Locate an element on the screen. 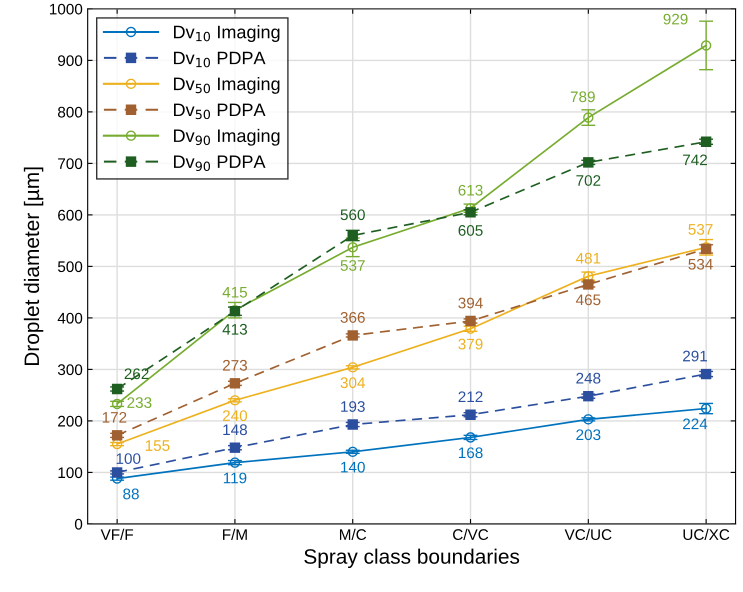 This screenshot has height=592, width=743. data-label: 481 is located at coordinates (588, 258).